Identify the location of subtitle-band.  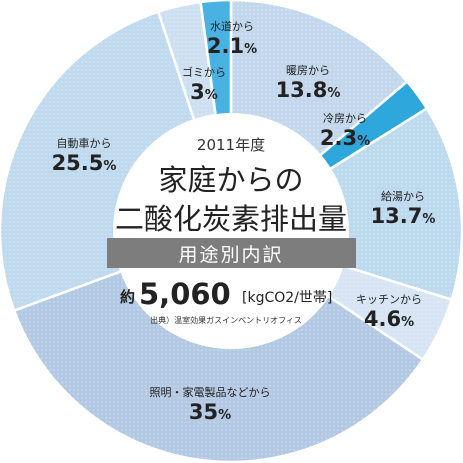
(231, 253).